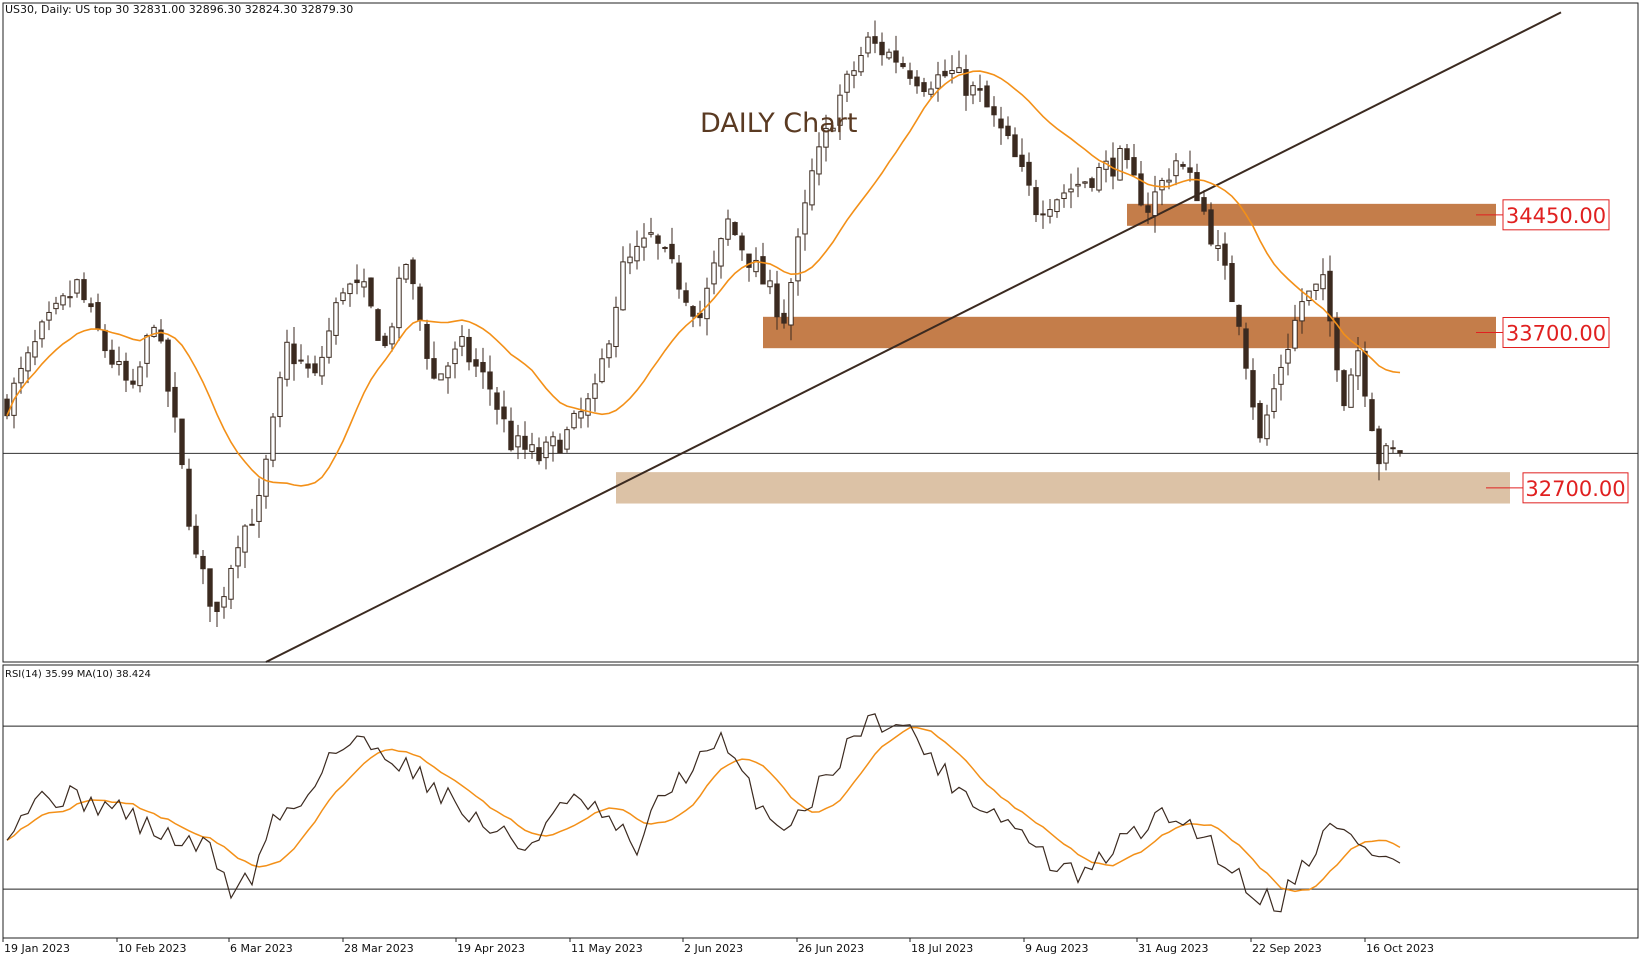 This screenshot has height=963, width=1641. Describe the element at coordinates (491, 948) in the screenshot. I see `x-tick-label: 19 Apr 2023` at that location.